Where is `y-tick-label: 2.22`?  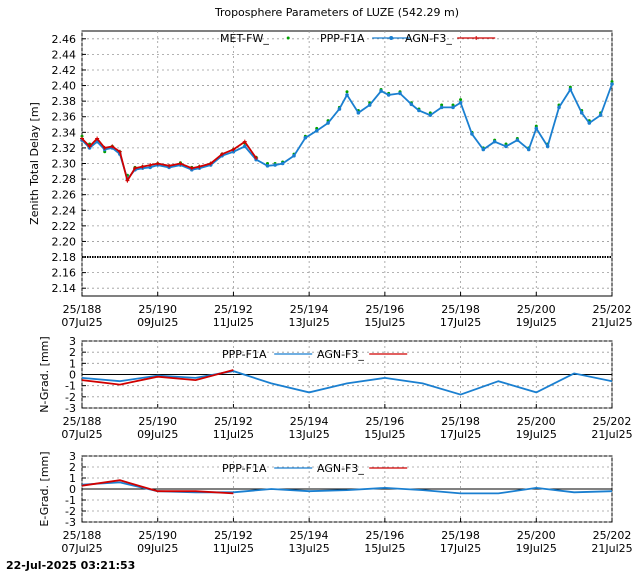
y-tick-label: 2.22 is located at coordinates (64, 226).